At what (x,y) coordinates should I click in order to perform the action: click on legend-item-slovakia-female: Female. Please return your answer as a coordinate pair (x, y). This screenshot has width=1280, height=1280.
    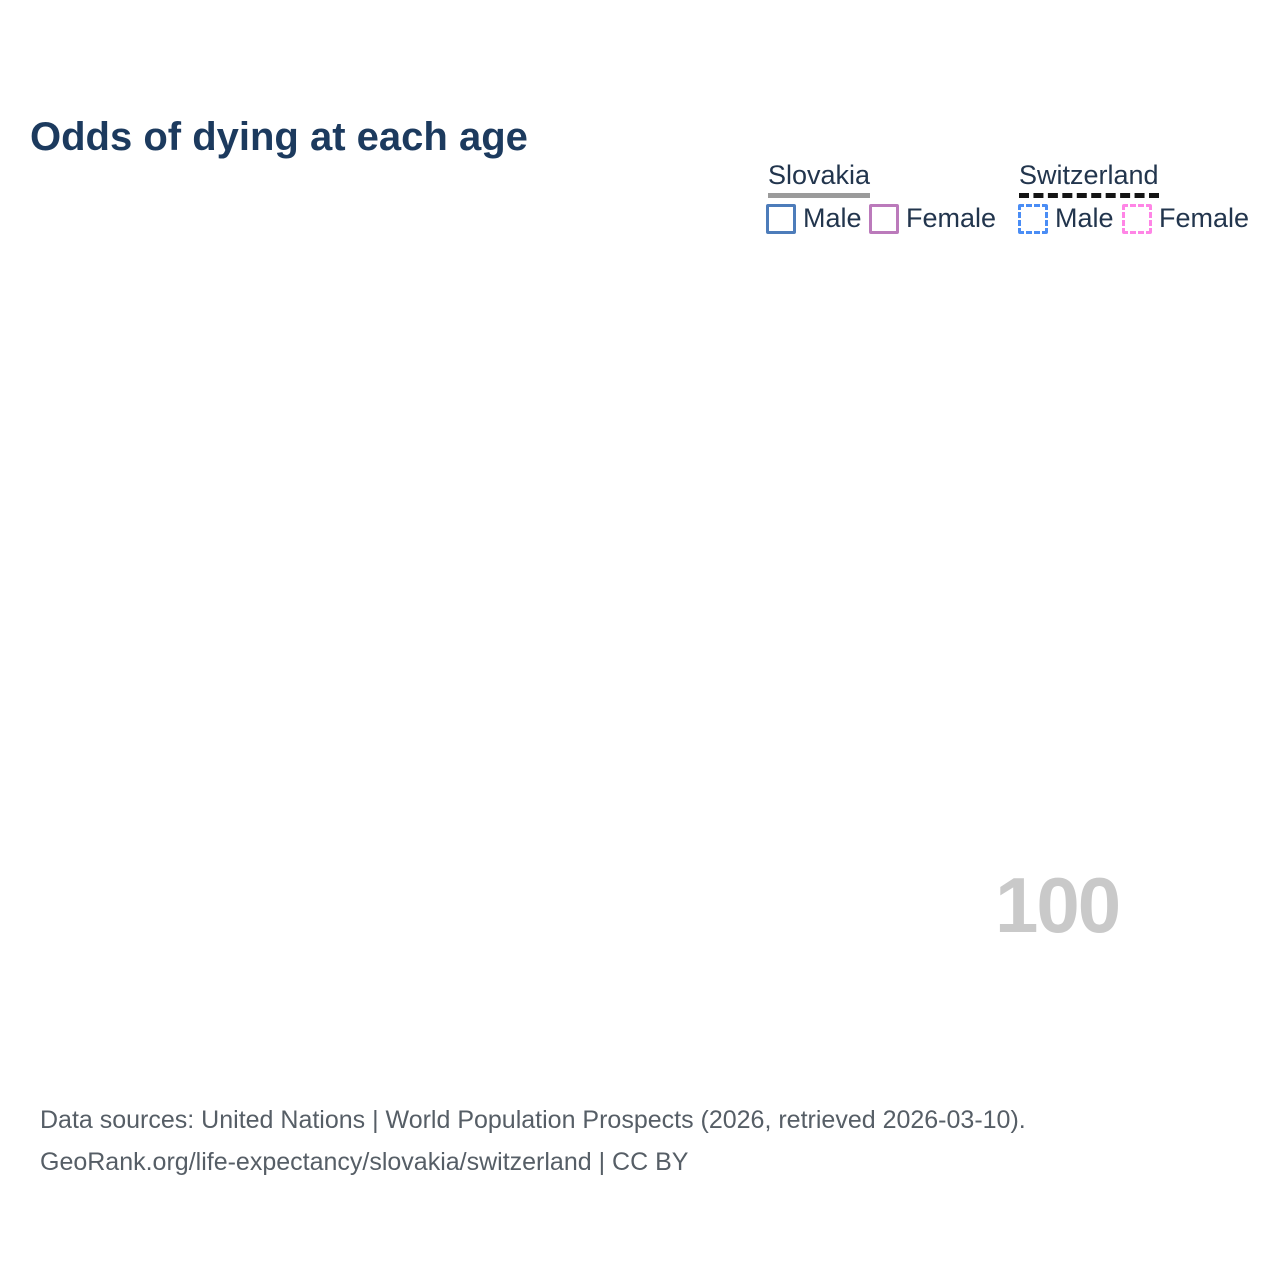
    Looking at the image, I should click on (932, 218).